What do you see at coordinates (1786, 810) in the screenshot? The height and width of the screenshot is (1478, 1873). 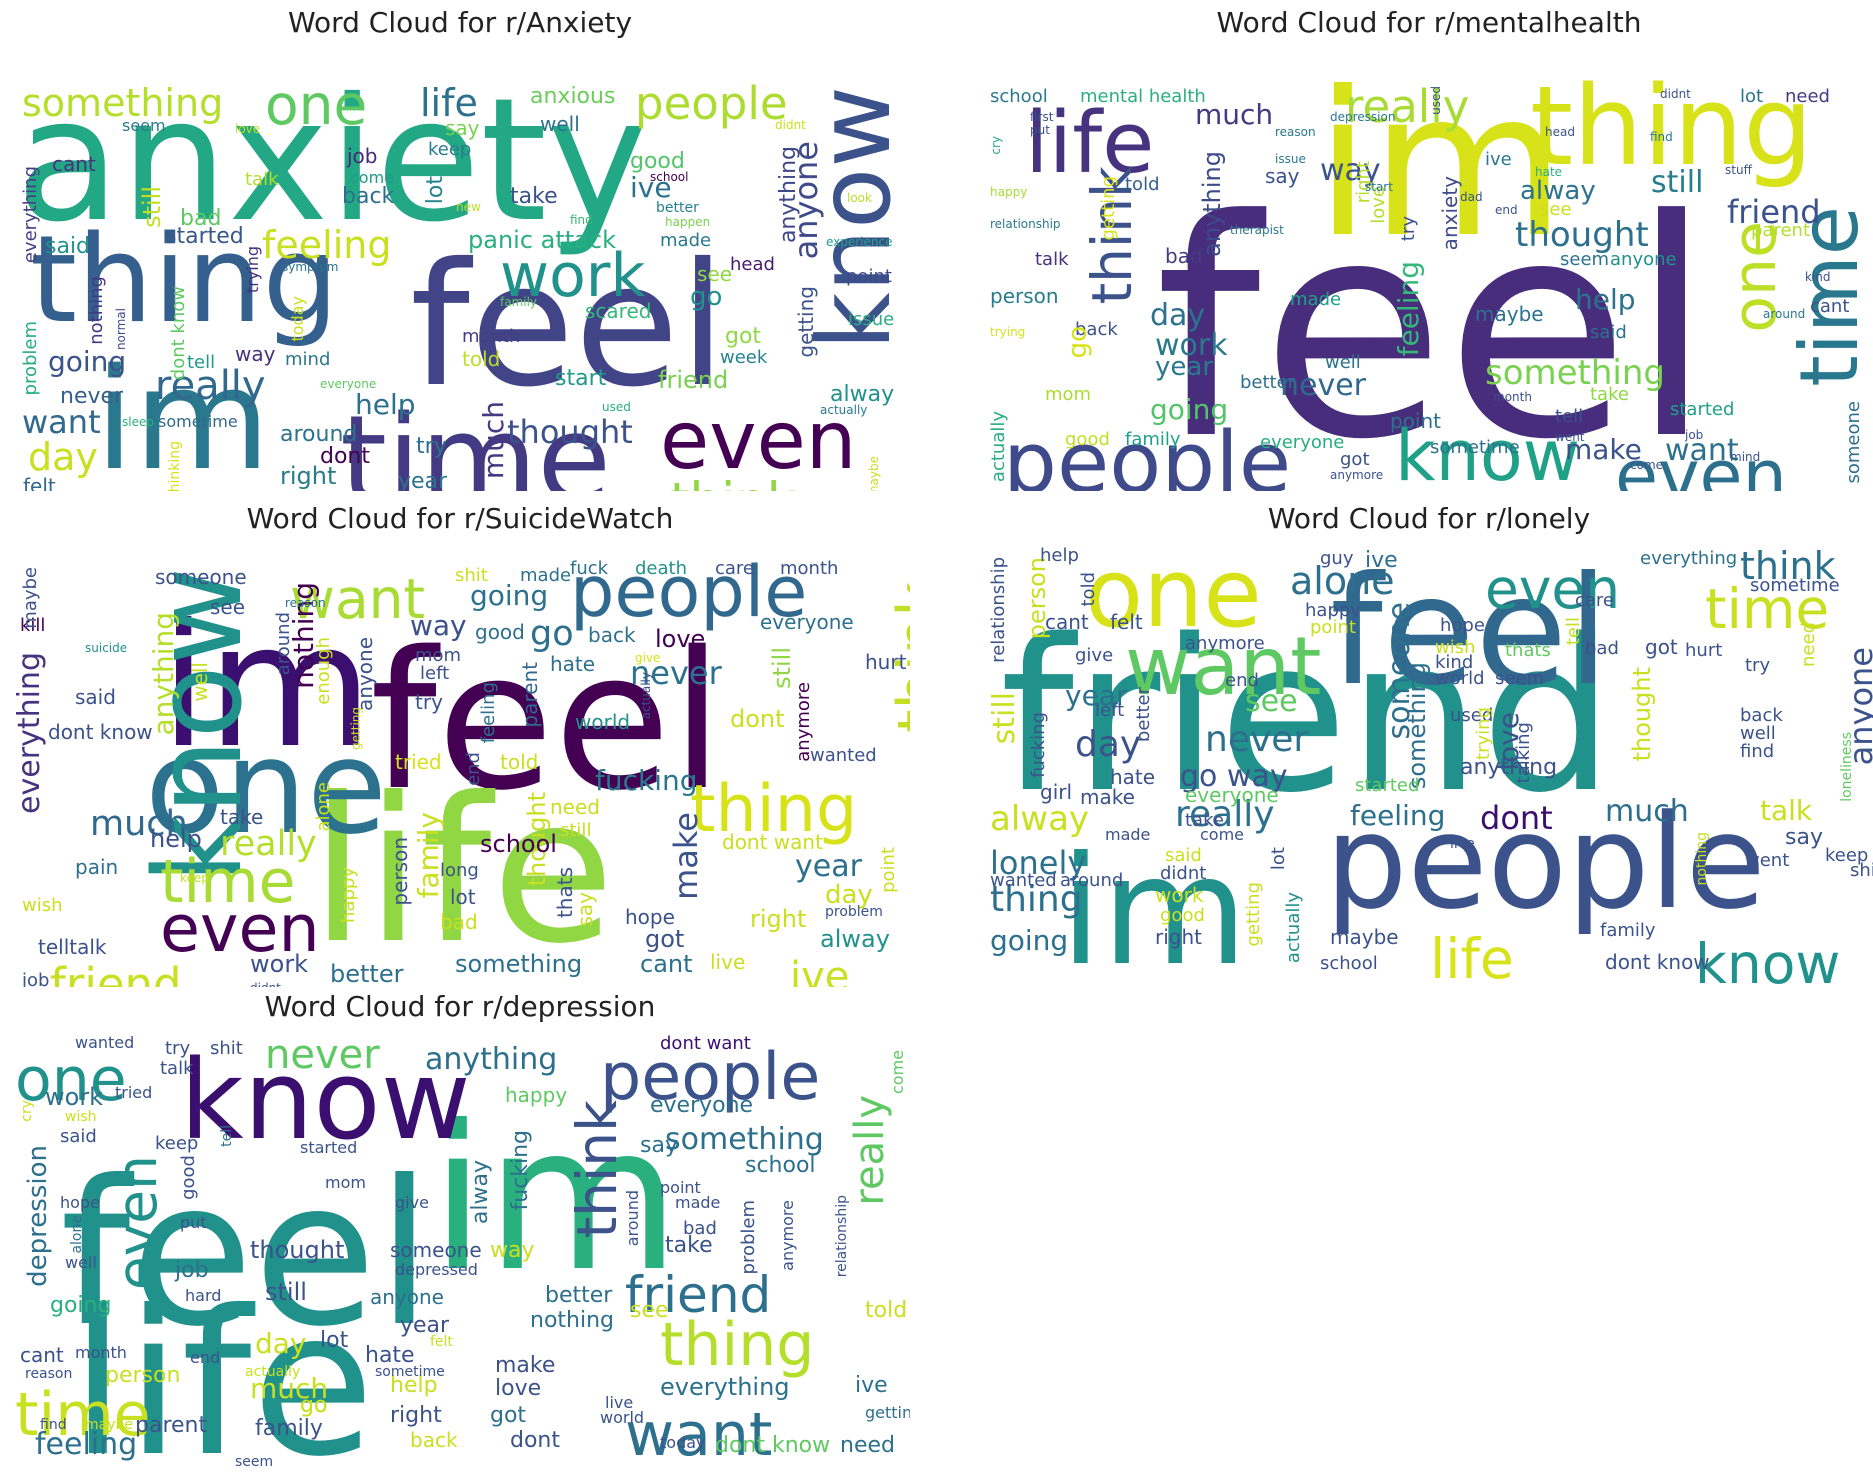 I see `cloud-word: talk` at bounding box center [1786, 810].